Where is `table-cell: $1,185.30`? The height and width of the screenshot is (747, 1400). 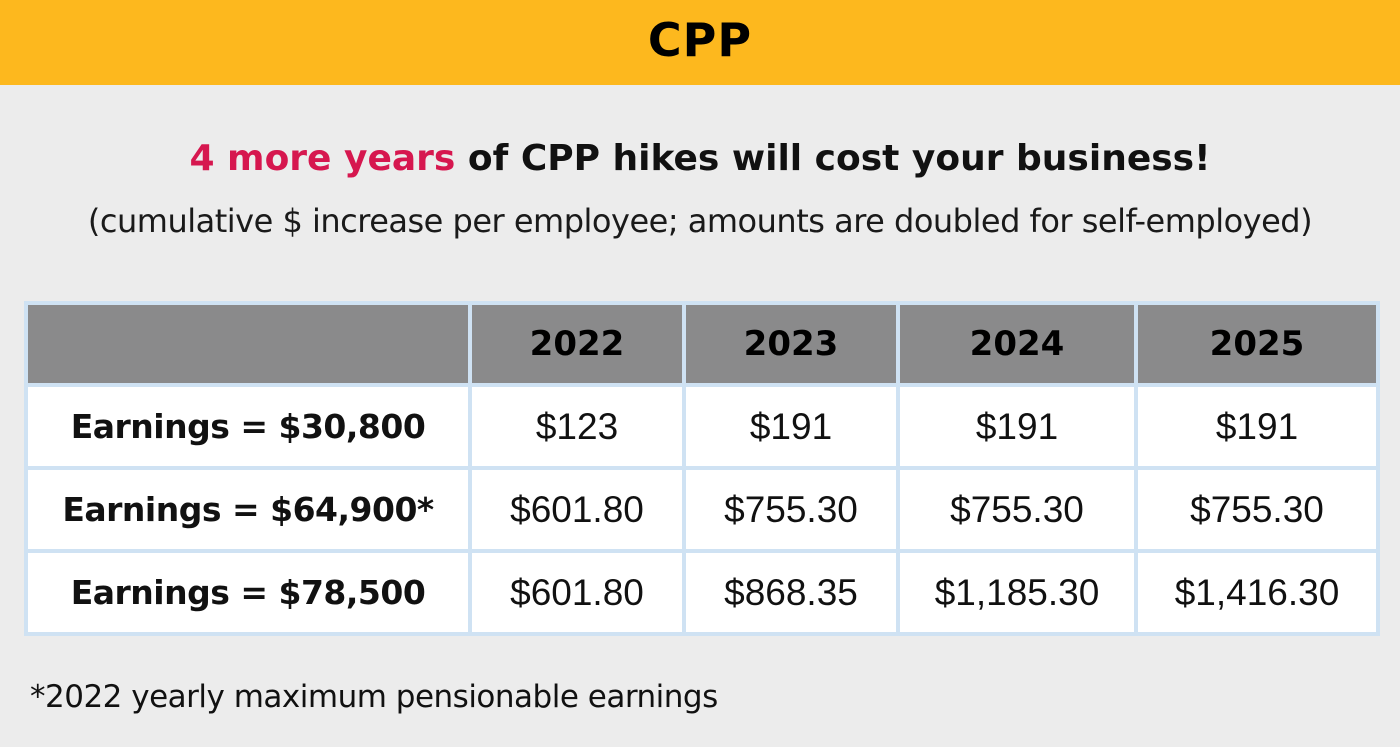
table-cell: $1,185.30 is located at coordinates (1017, 592).